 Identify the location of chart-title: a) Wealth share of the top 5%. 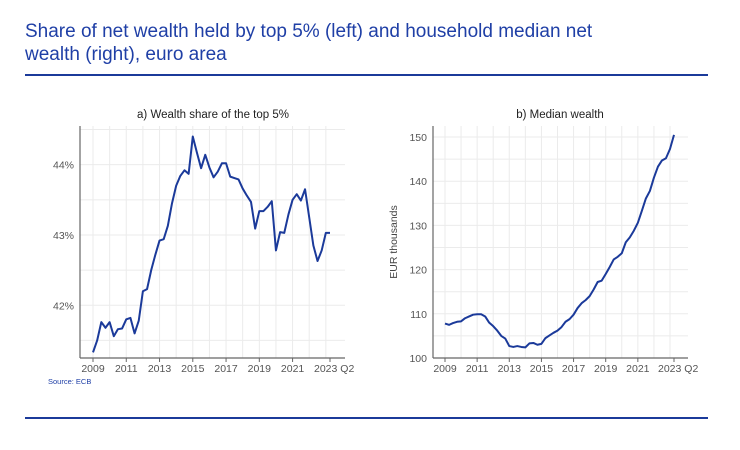
(213, 115).